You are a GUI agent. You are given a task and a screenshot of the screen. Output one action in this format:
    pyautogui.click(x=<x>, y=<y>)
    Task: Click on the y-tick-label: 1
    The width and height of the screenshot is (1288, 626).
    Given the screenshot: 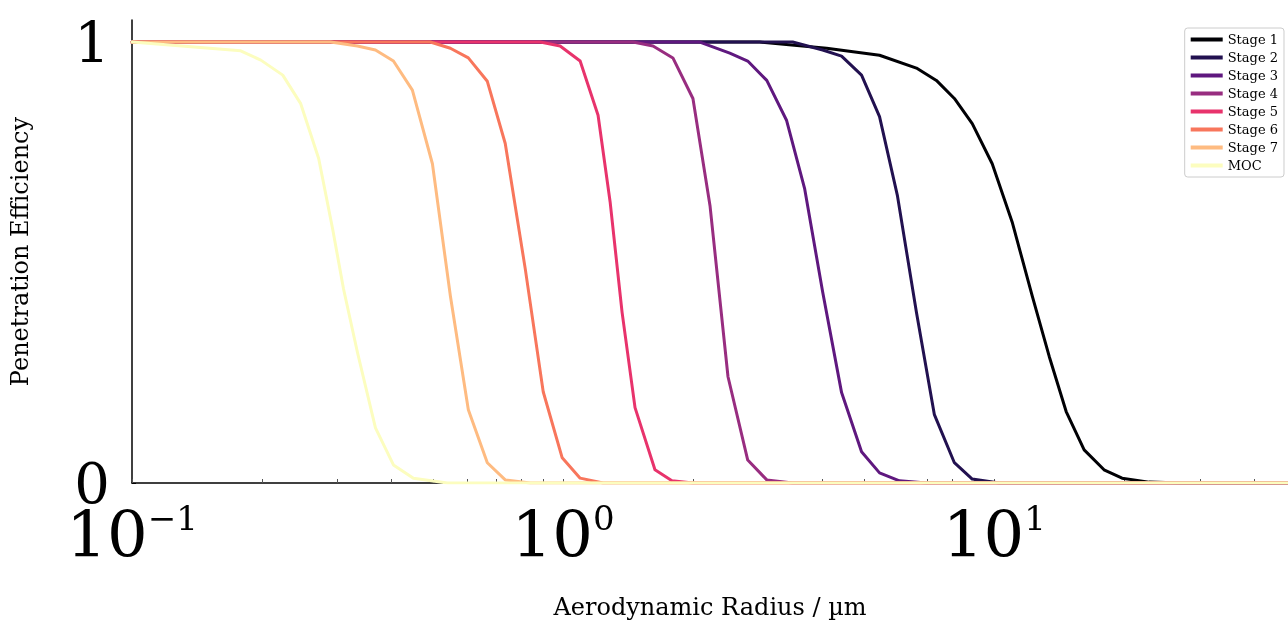 What is the action you would take?
    pyautogui.click(x=92, y=42)
    